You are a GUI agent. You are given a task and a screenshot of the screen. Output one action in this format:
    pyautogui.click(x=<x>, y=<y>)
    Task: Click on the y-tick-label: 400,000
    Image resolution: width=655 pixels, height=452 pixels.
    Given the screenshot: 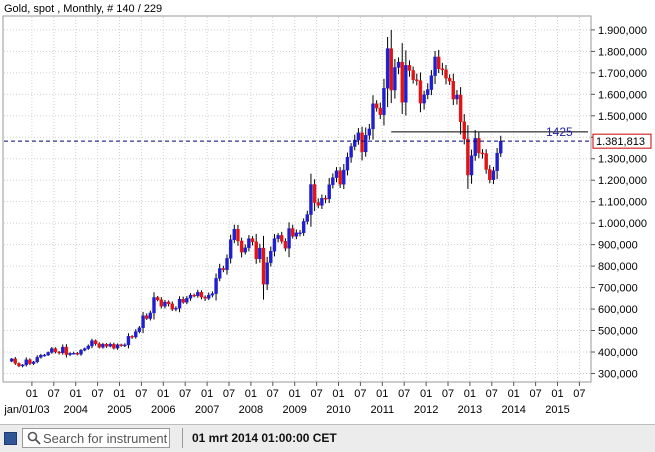 What is the action you would take?
    pyautogui.click(x=618, y=353)
    